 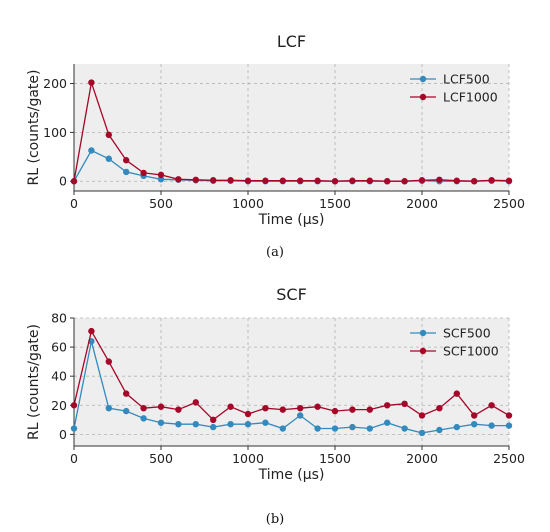 I want to click on y-tick-label: 100, so click(x=55, y=132).